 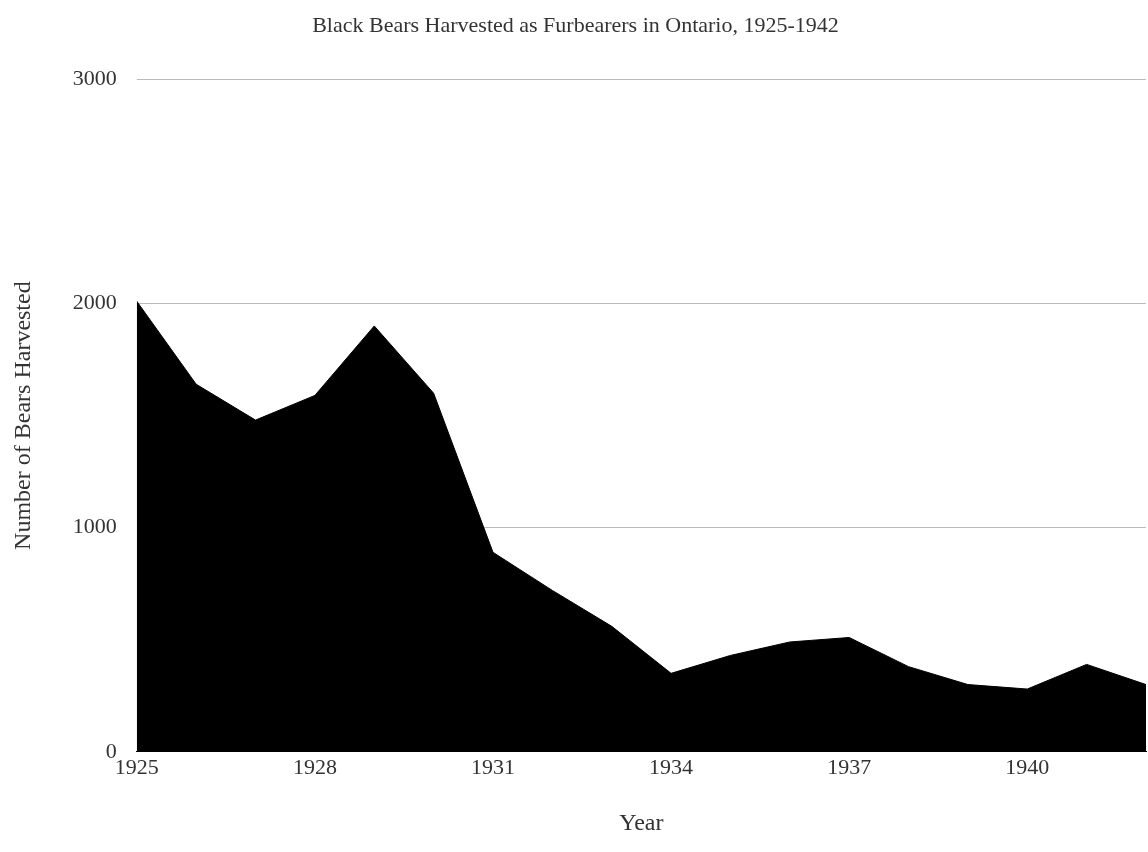 What do you see at coordinates (849, 766) in the screenshot?
I see `x-tick-label: 1937` at bounding box center [849, 766].